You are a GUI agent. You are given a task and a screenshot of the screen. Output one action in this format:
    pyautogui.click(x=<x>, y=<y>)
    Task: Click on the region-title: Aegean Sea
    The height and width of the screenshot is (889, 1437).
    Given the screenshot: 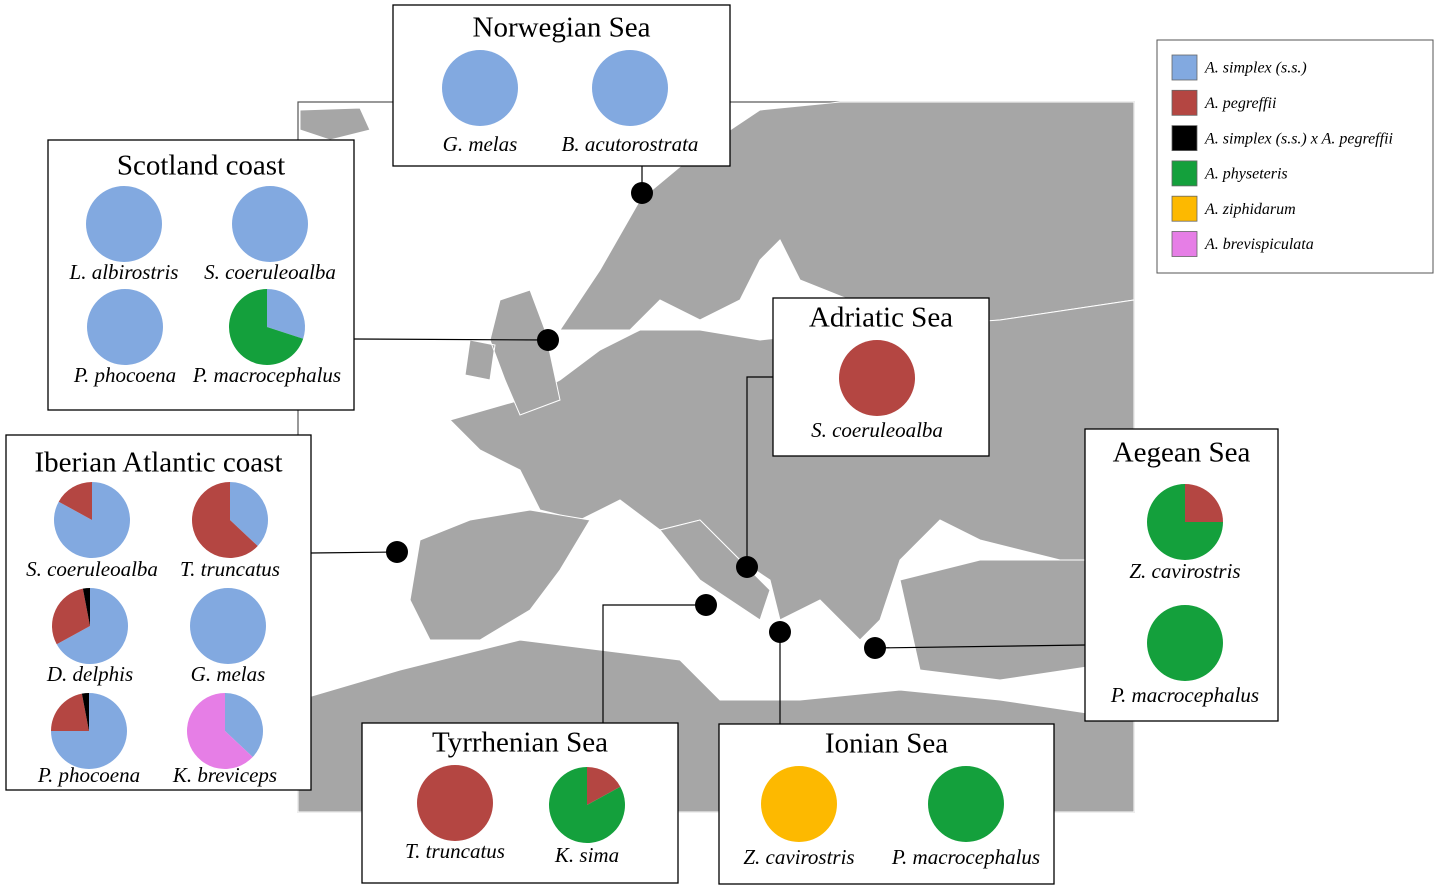 What is the action you would take?
    pyautogui.click(x=1182, y=453)
    